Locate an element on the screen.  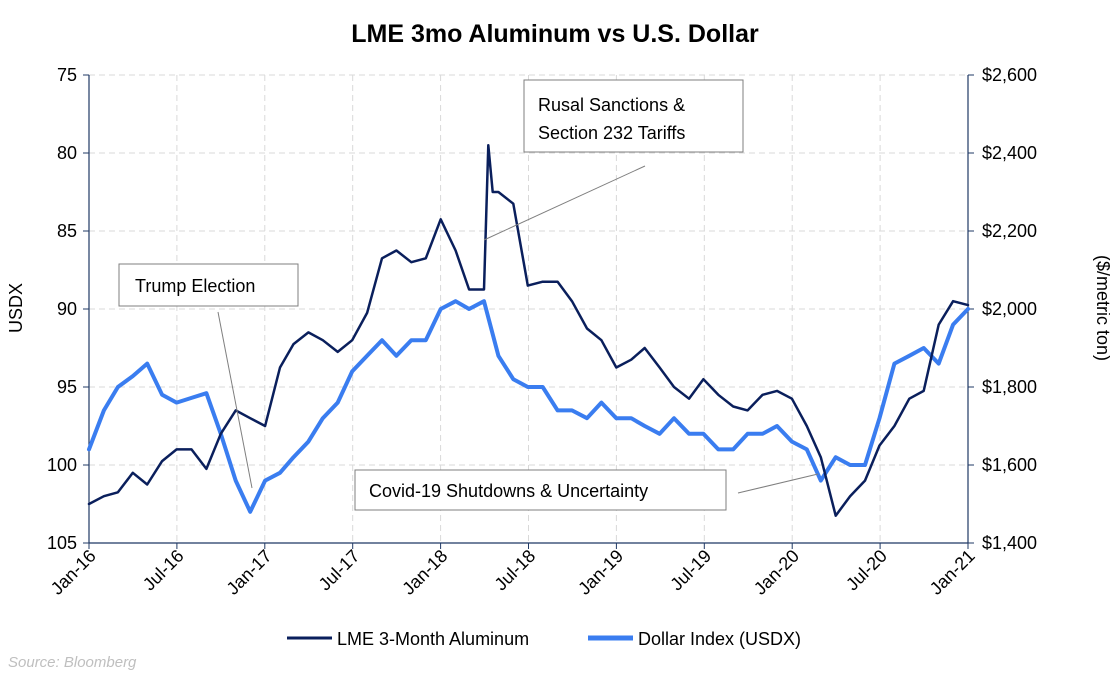
right-tick-label: $2,200 is located at coordinates (1009, 231).